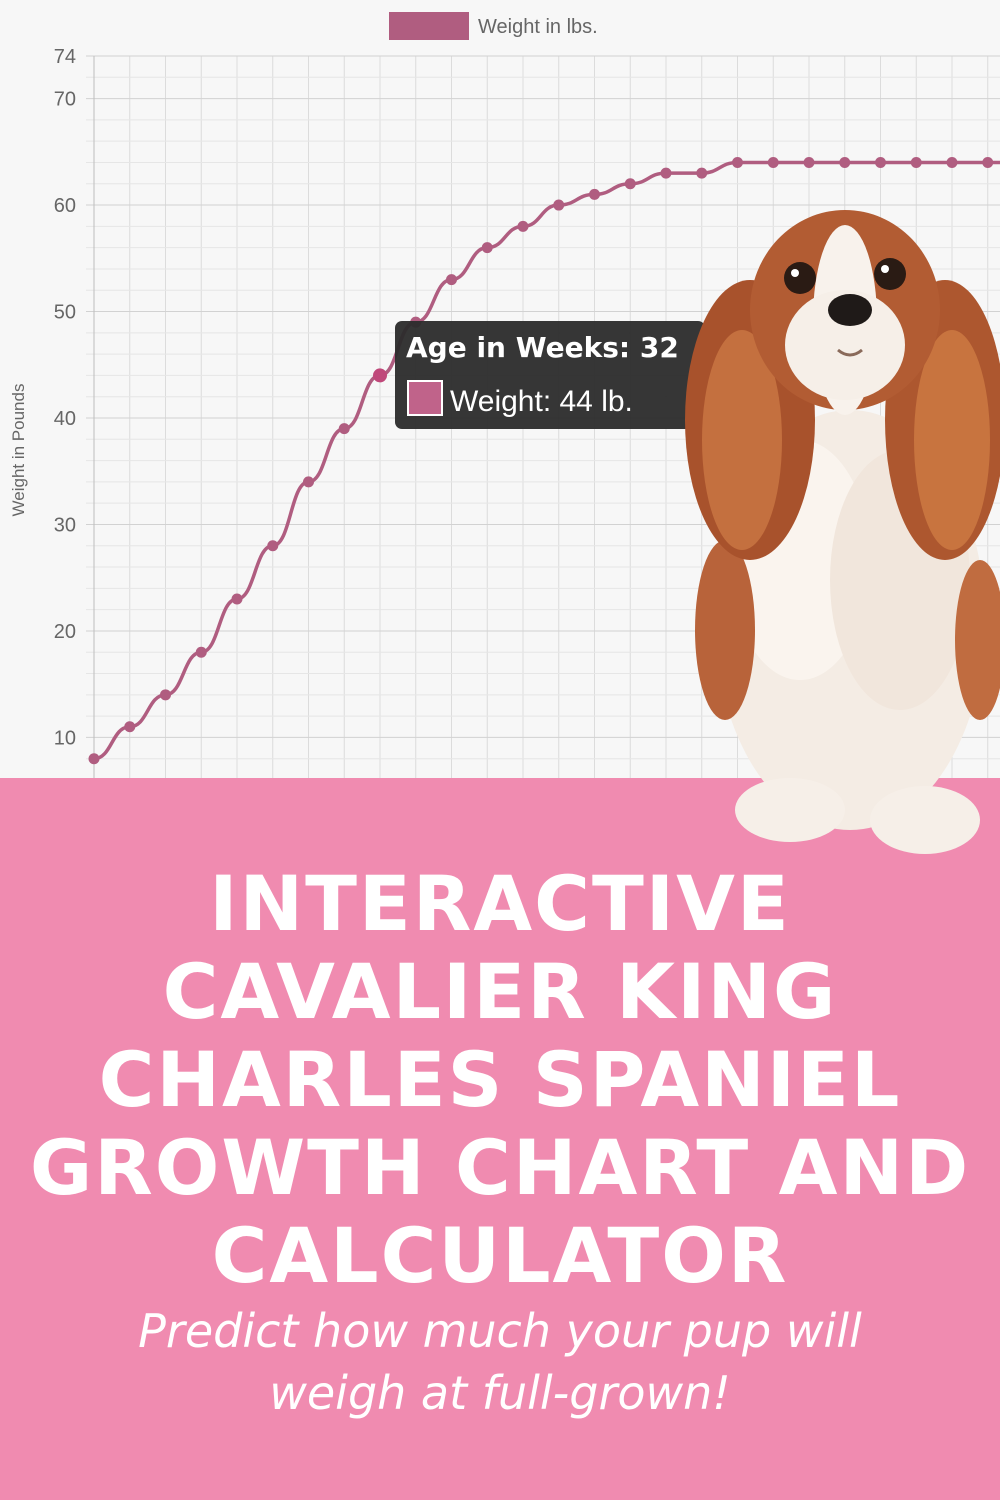  I want to click on tooltip-label: Weight: 44 lb., so click(541, 401).